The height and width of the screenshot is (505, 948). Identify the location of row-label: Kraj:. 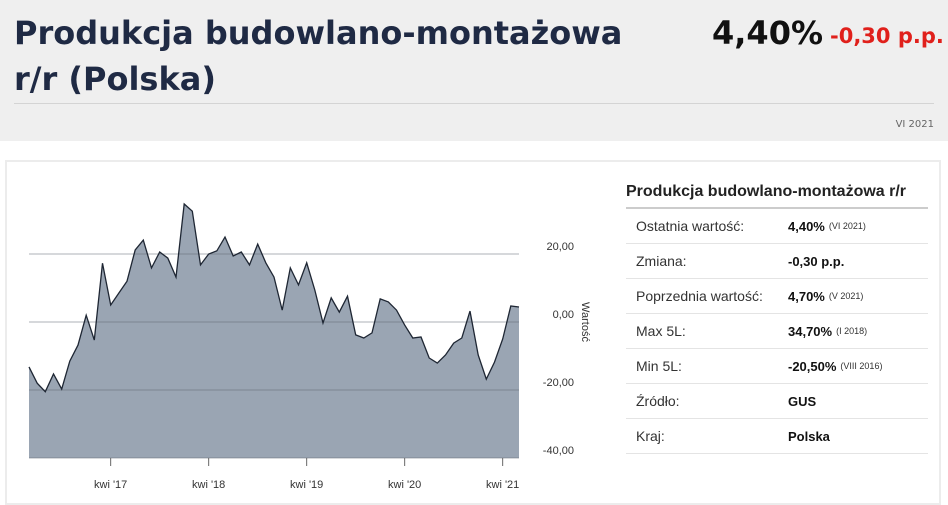
(650, 436).